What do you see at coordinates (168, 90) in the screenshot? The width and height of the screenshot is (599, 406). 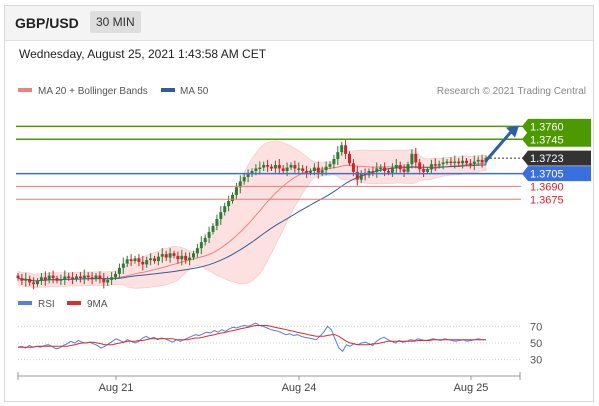 I see `ma50-legend-swatch` at bounding box center [168, 90].